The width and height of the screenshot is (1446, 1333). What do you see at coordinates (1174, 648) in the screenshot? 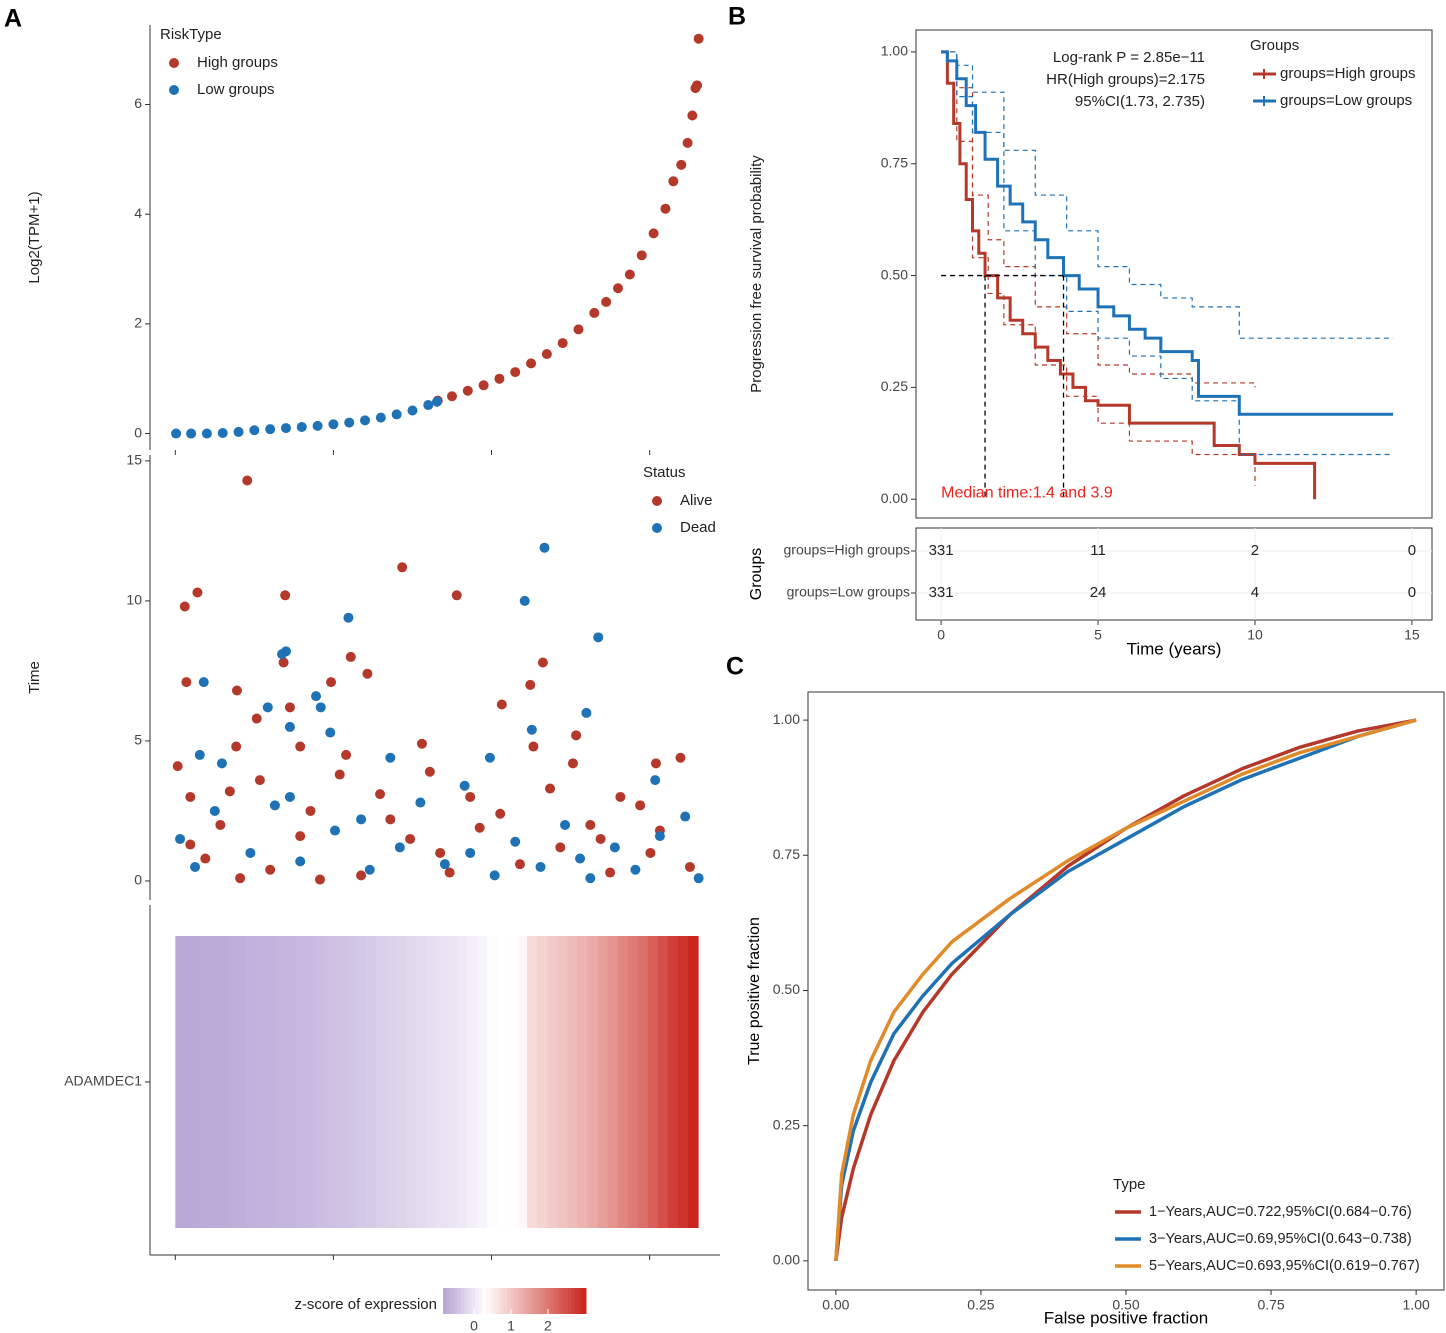
I see `x-axis-label: Time (years)` at bounding box center [1174, 648].